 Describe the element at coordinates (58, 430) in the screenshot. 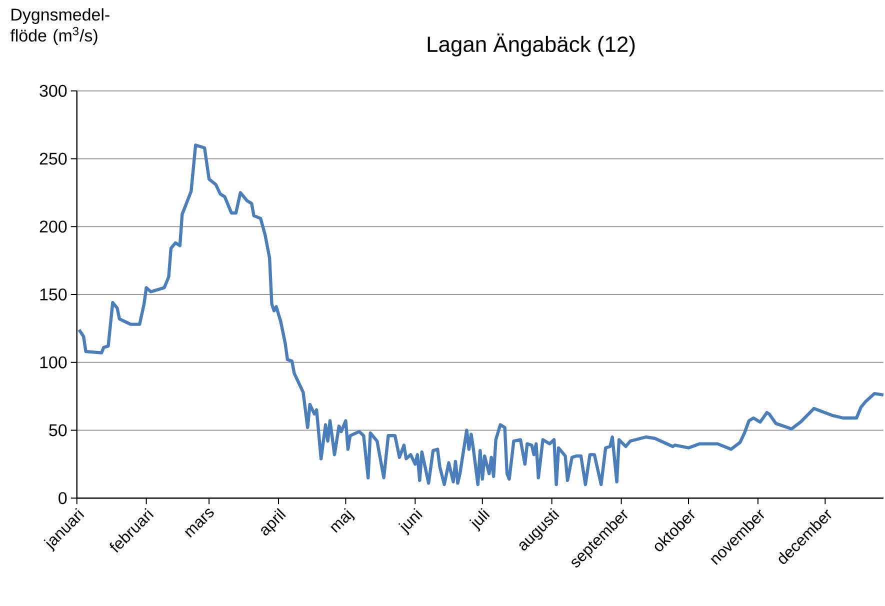

I see `y-tick-label: 50` at that location.